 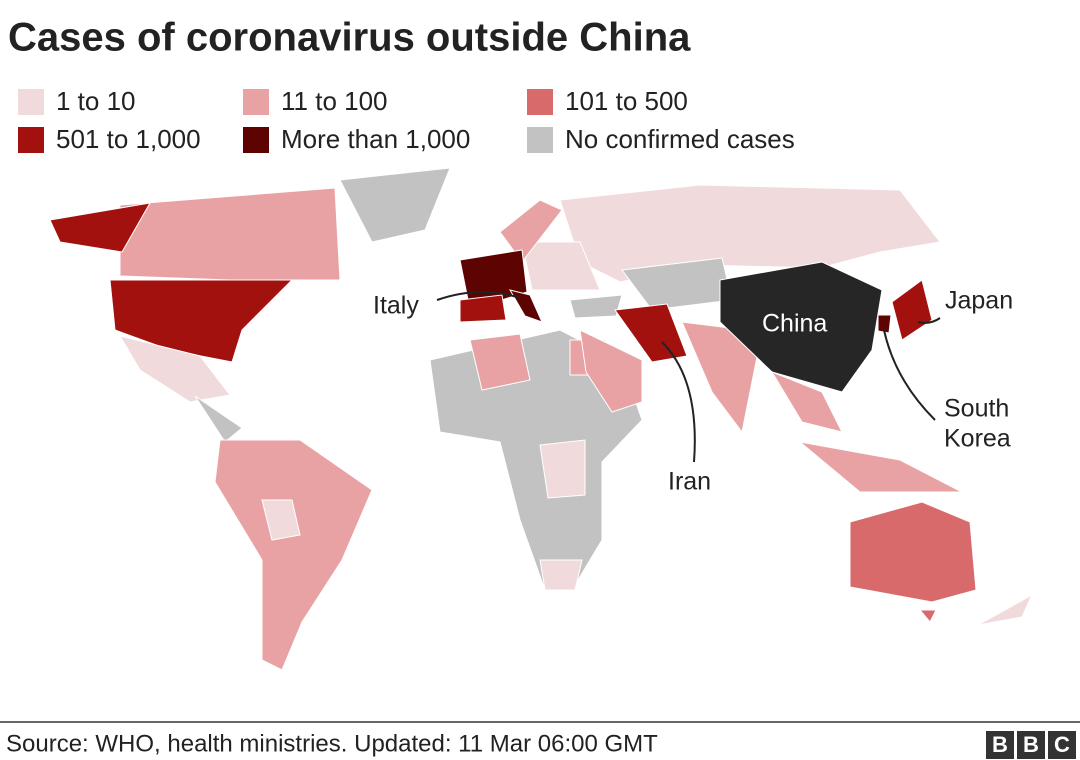 I want to click on legend-label: 1 to 10, so click(x=96, y=101).